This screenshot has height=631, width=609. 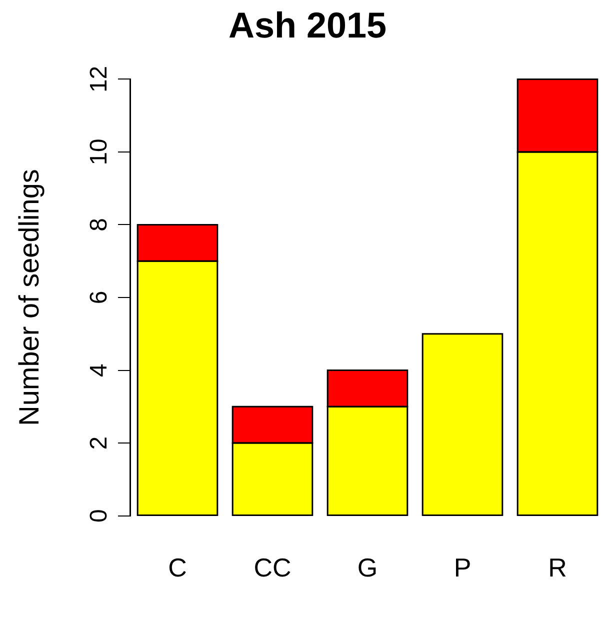 I want to click on x-tick-label: P, so click(x=463, y=567).